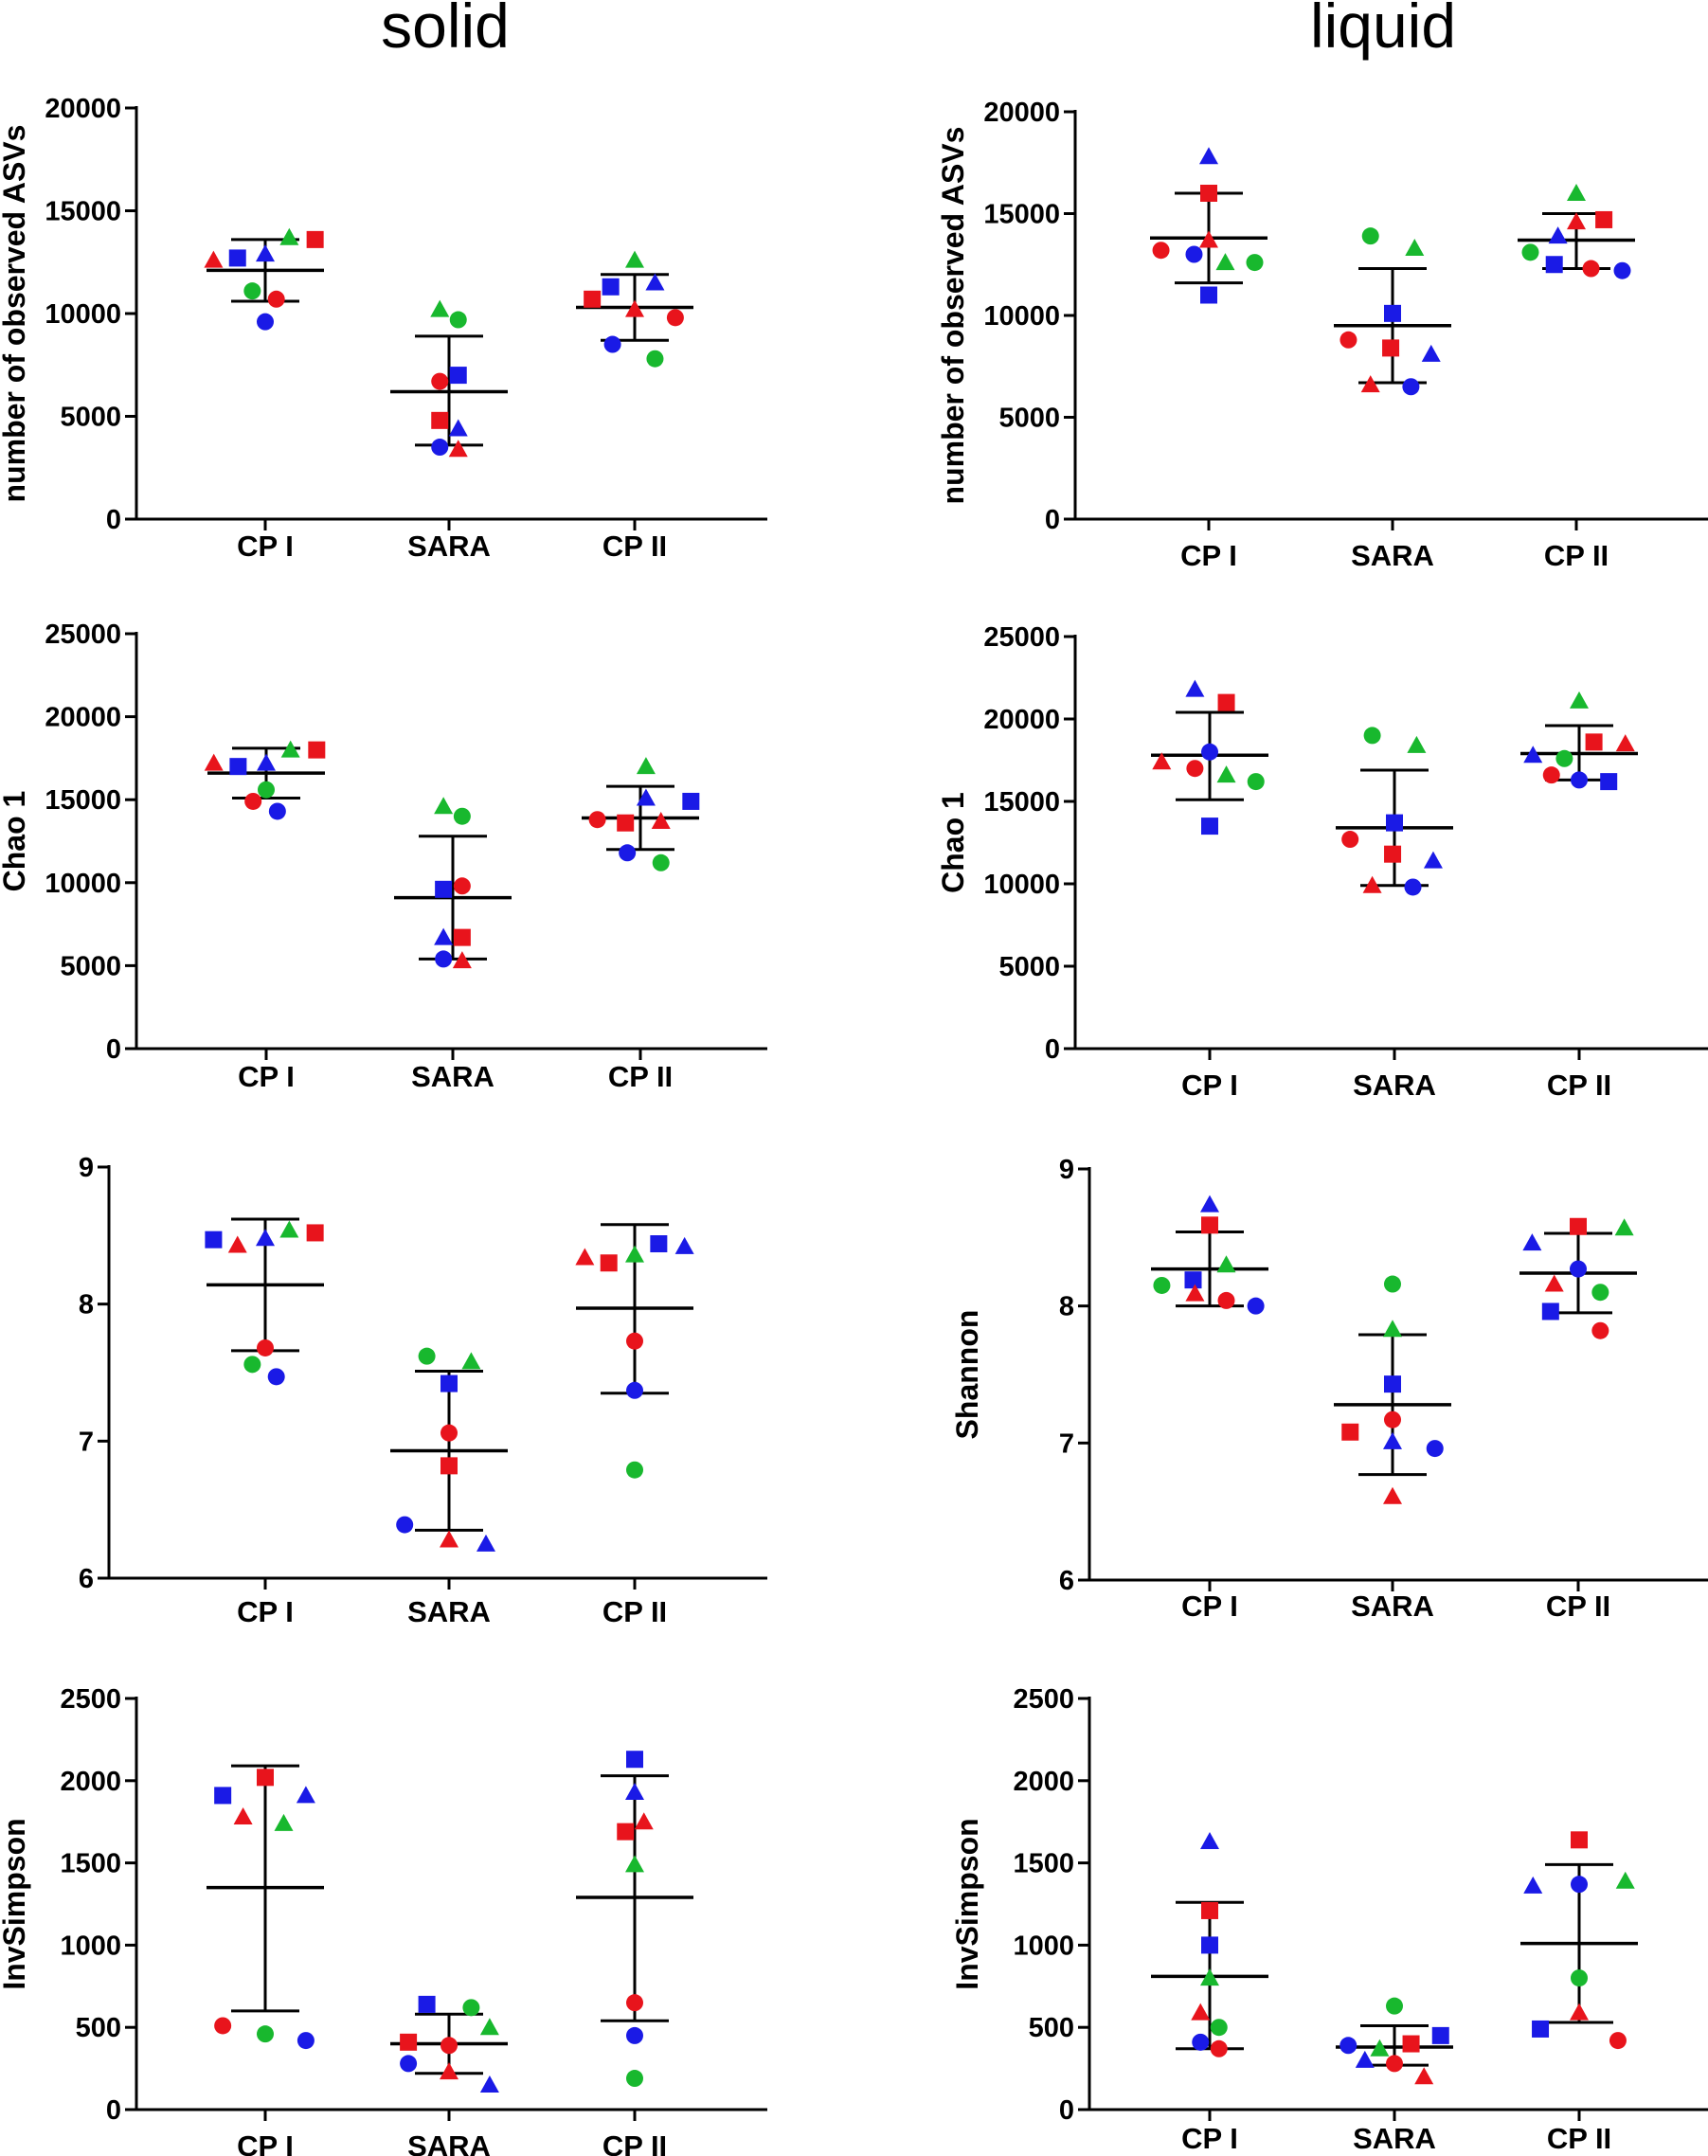 The width and height of the screenshot is (1708, 2156). What do you see at coordinates (2, 1373) in the screenshot?
I see `y-axis-label: Shannon` at bounding box center [2, 1373].